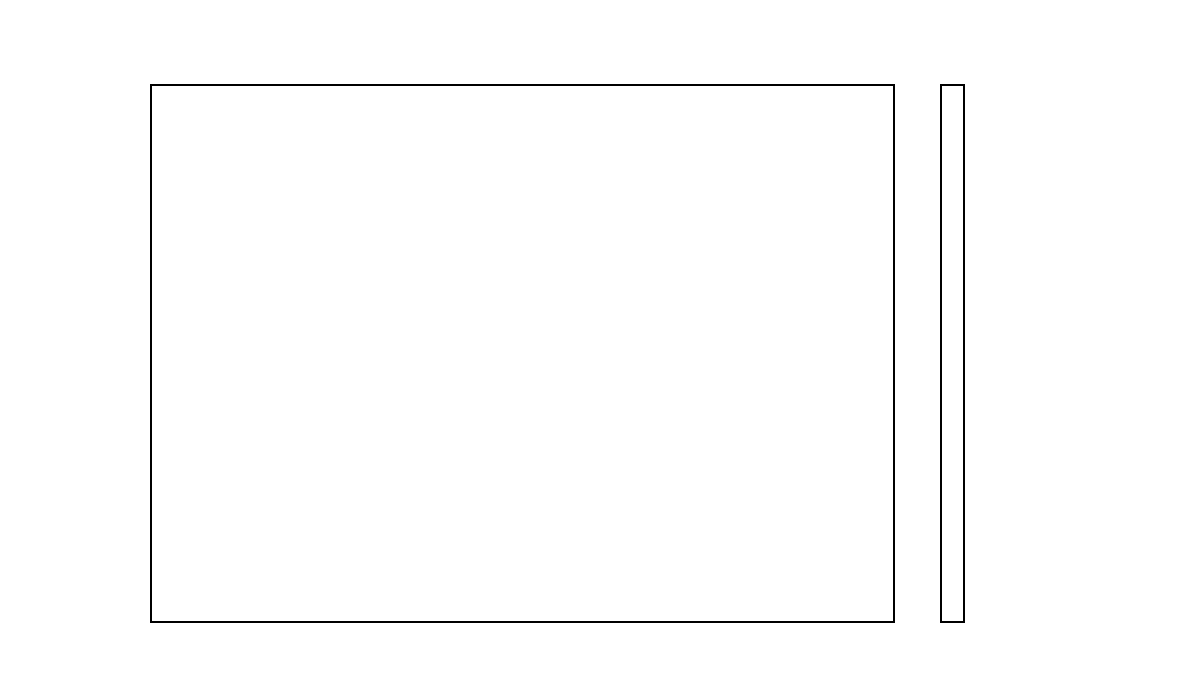  I want to click on plot-title, so click(522, 59).